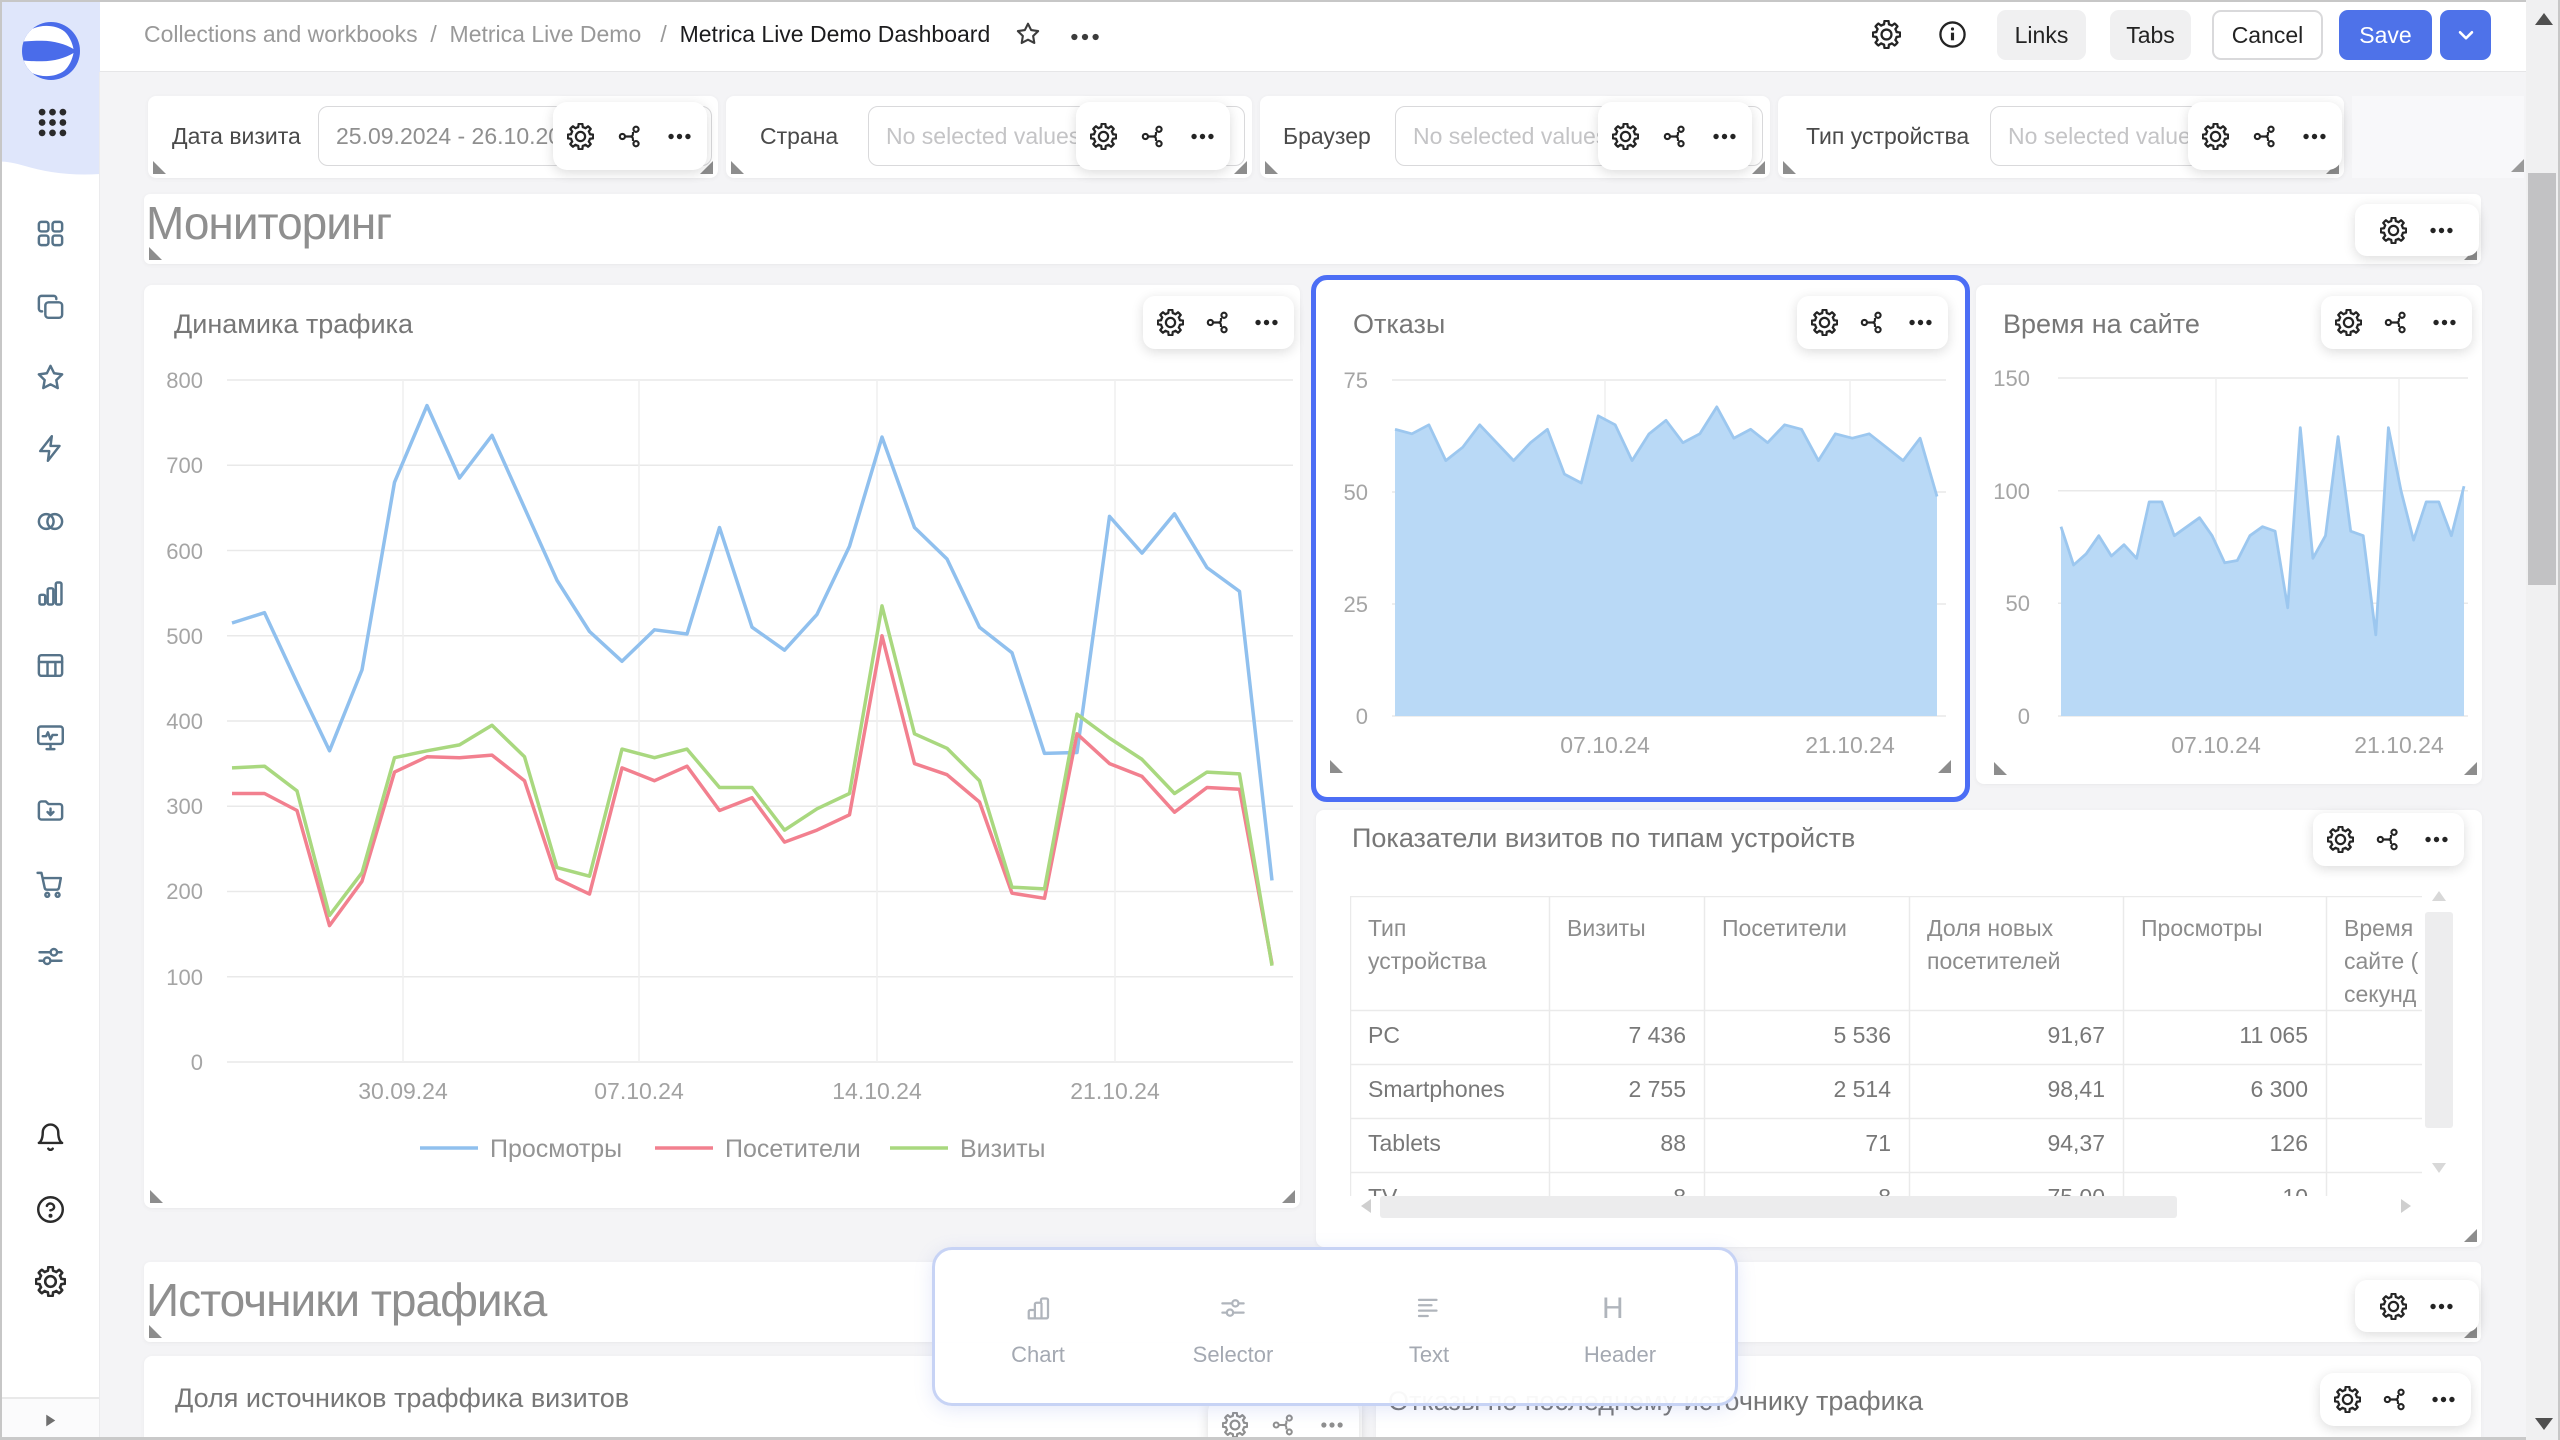  Describe the element at coordinates (2011, 378) in the screenshot. I see `svg-text: 150` at that location.